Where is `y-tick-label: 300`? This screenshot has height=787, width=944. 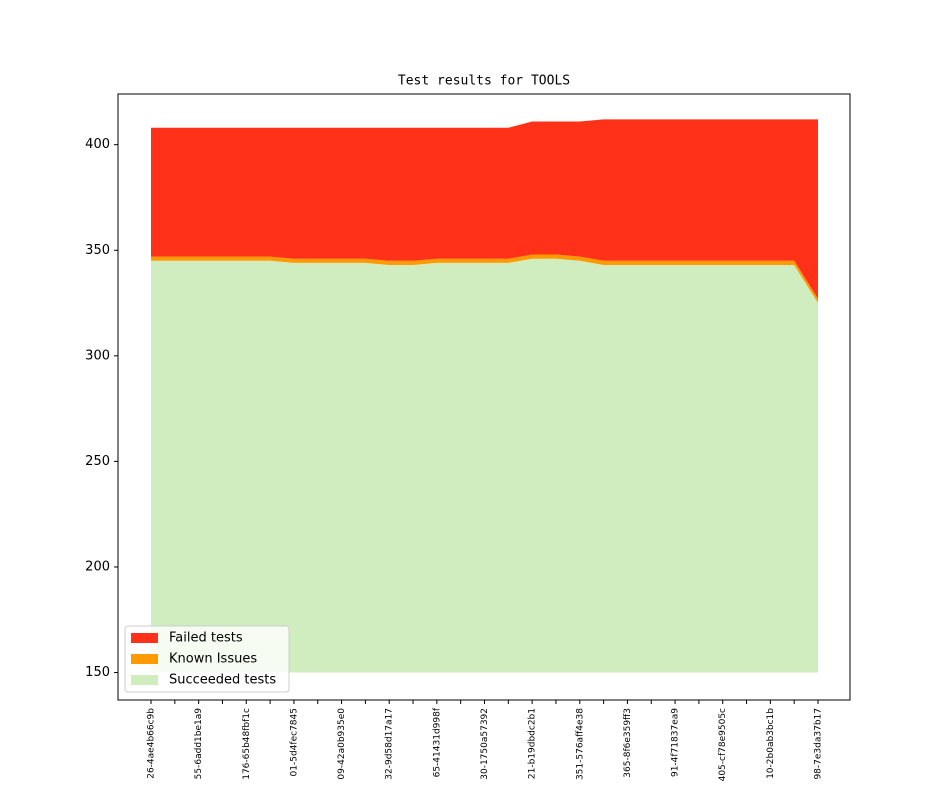 y-tick-label: 300 is located at coordinates (97, 355).